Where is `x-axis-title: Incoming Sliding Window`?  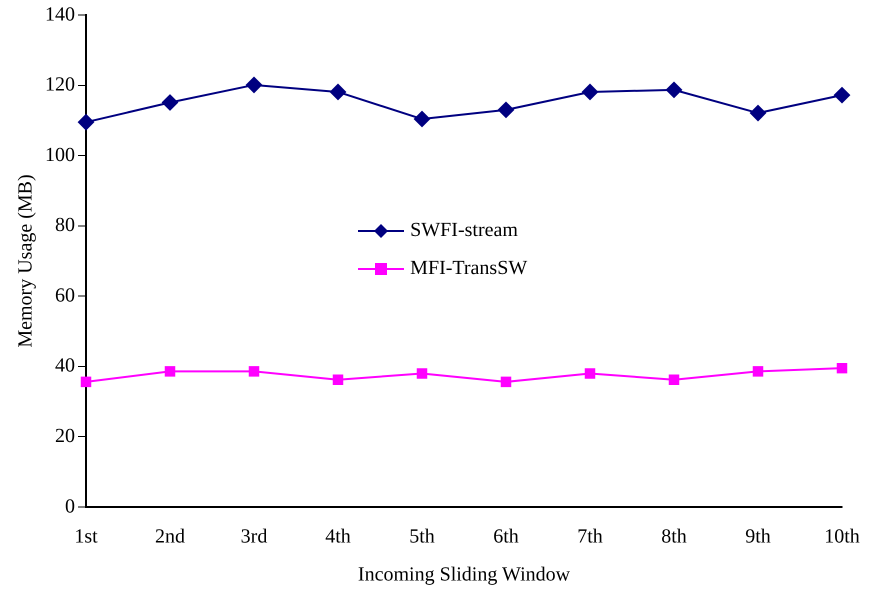
x-axis-title: Incoming Sliding Window is located at coordinates (464, 574).